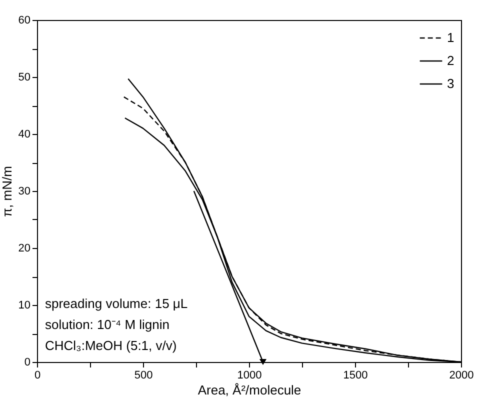 Image resolution: width=502 pixels, height=412 pixels. What do you see at coordinates (111, 345) in the screenshot?
I see `annotation: CHCl₃:MeOH (5:1, v/v)` at bounding box center [111, 345].